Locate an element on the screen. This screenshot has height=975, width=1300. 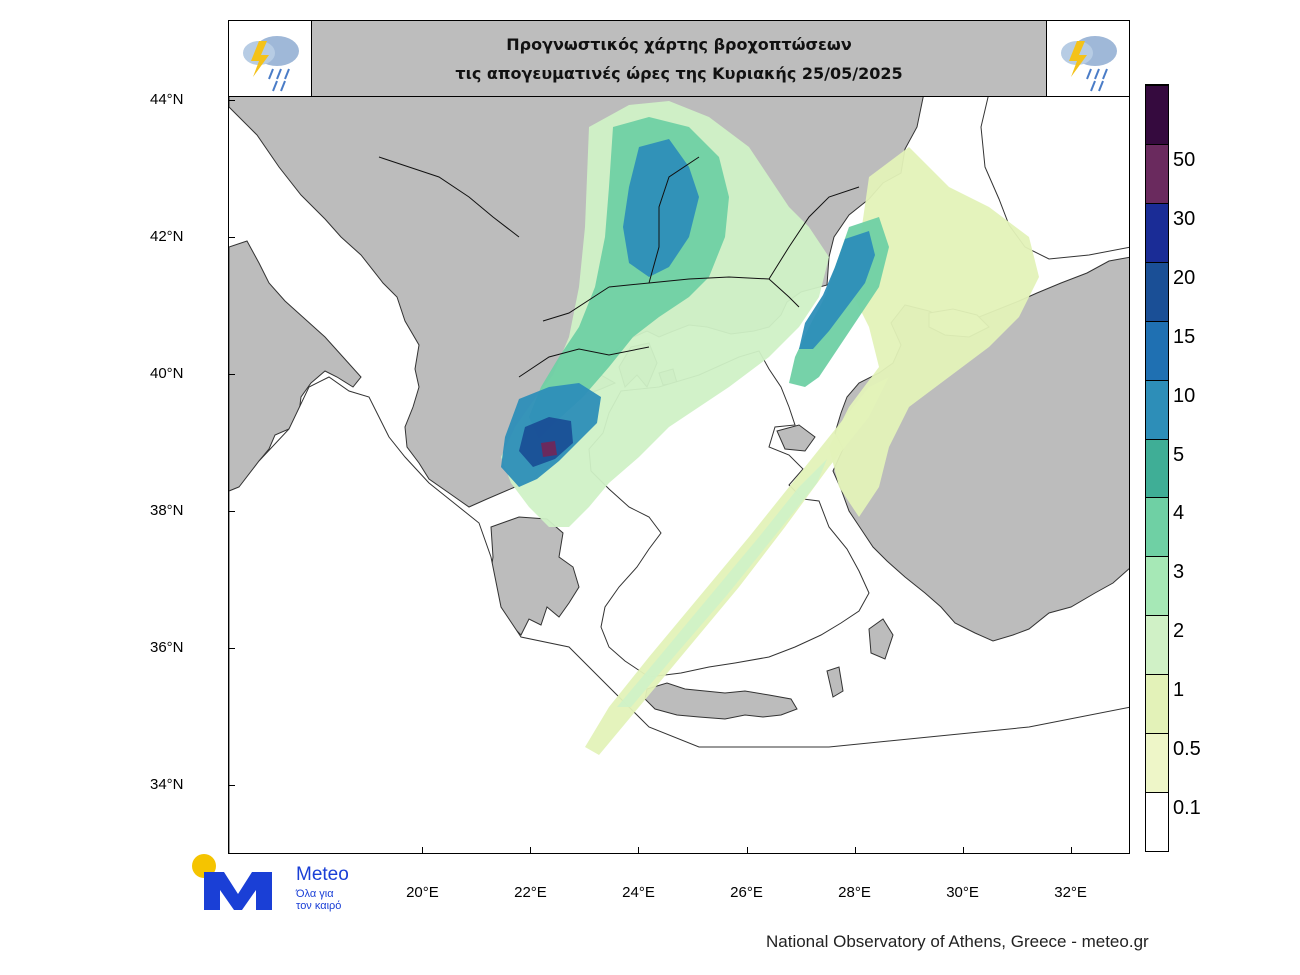
logo-tagline-1: Όλα για is located at coordinates (315, 894).